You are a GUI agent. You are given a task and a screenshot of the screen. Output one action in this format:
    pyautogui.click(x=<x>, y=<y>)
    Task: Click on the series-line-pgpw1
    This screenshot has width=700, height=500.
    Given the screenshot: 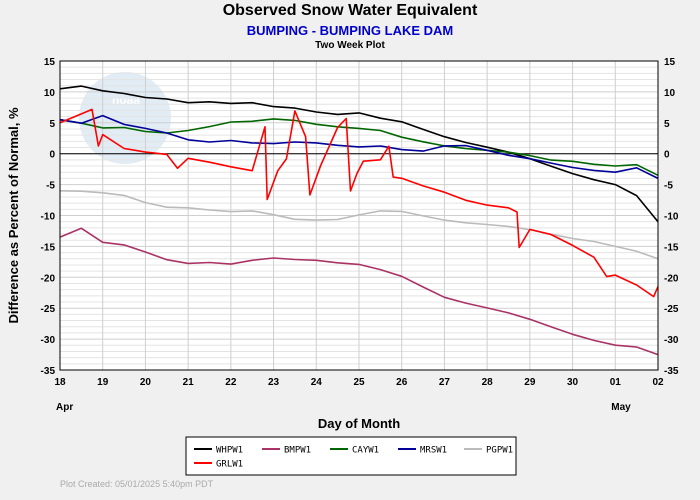 What is the action you would take?
    pyautogui.click(x=359, y=225)
    